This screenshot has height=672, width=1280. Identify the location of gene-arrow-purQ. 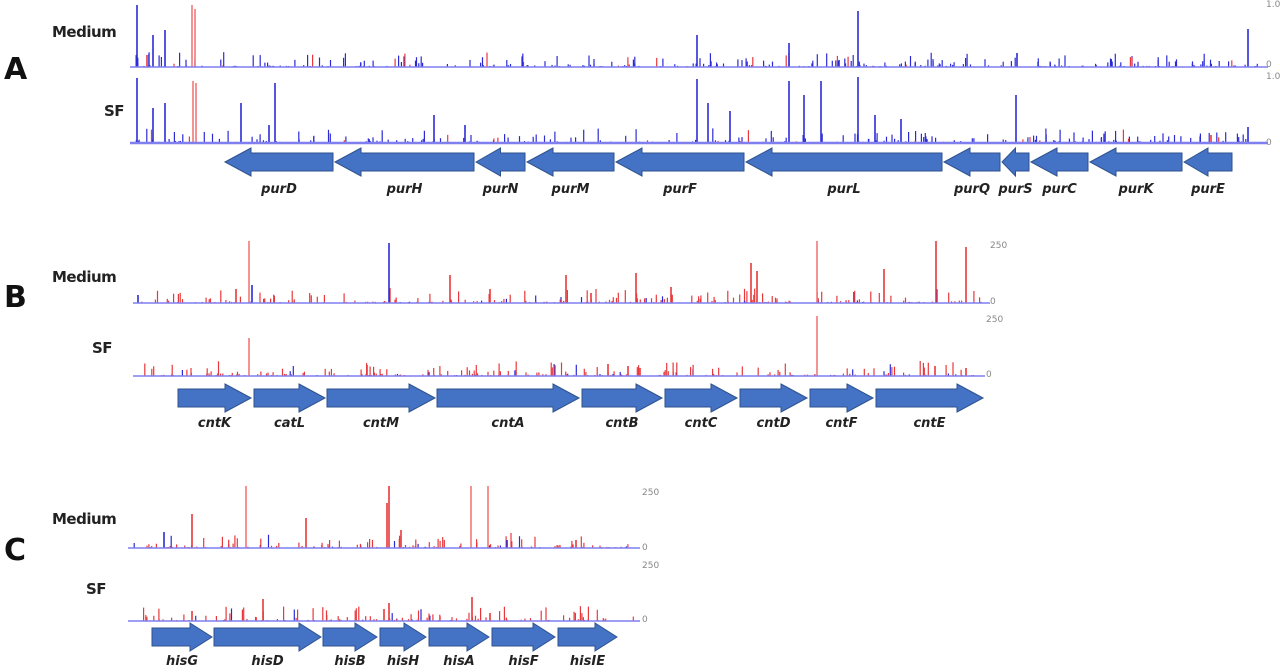
(971, 162).